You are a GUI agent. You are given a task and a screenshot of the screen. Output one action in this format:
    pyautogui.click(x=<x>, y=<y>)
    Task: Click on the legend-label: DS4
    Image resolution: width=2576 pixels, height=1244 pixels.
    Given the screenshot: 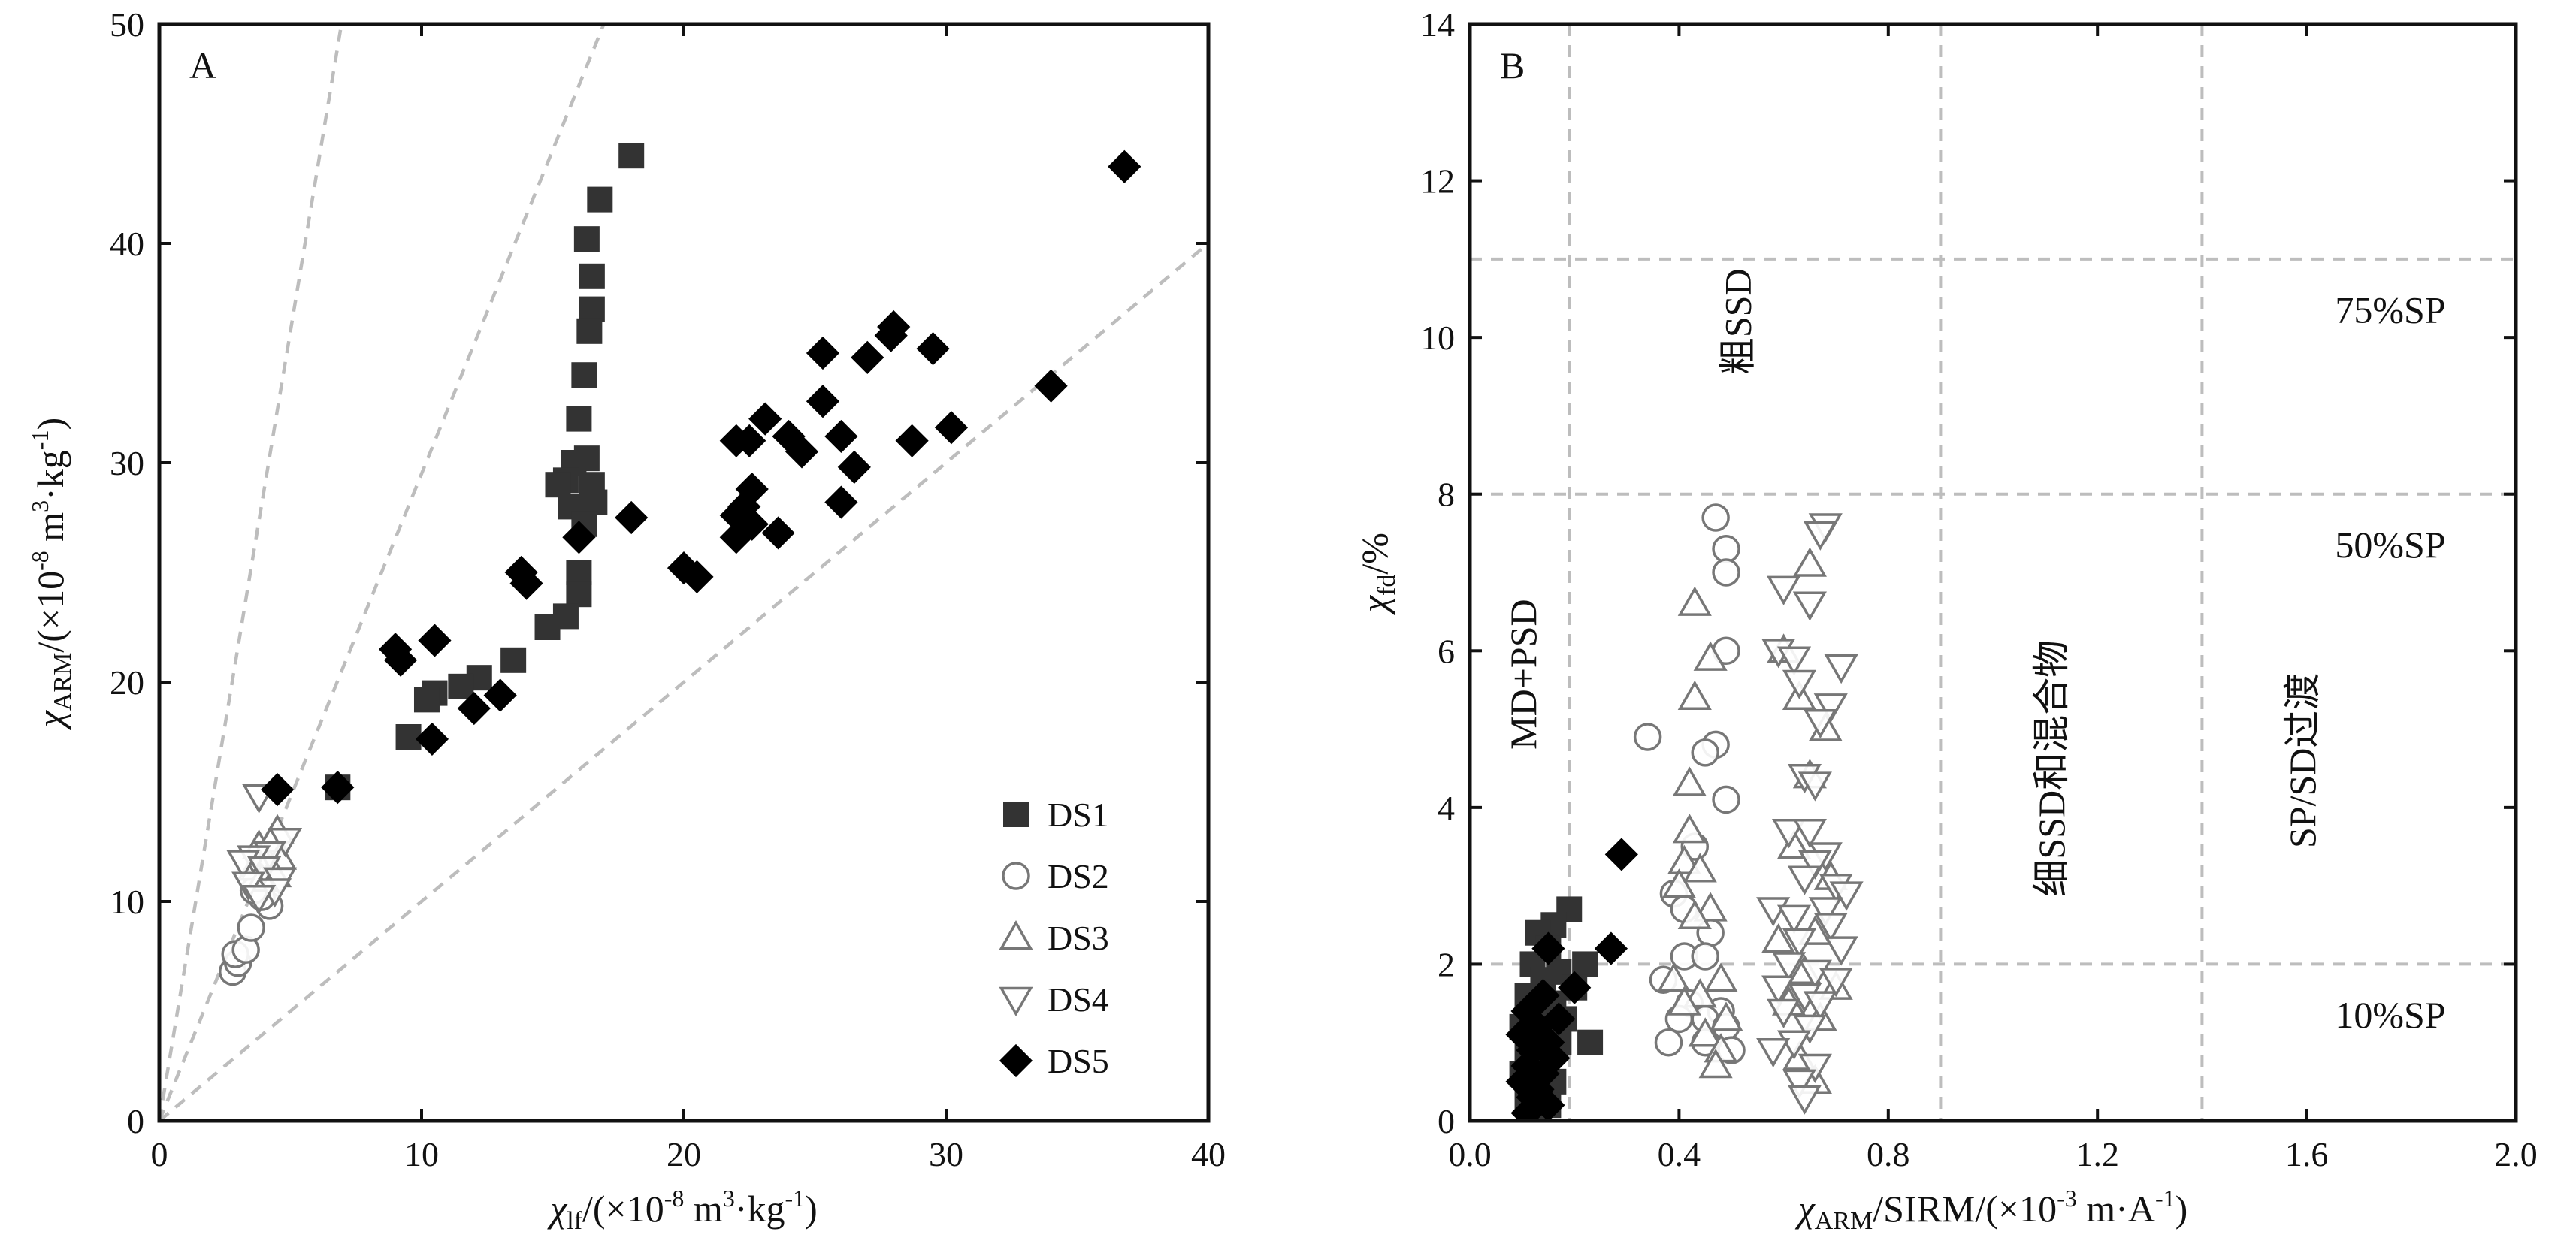 What is the action you would take?
    pyautogui.click(x=1078, y=999)
    